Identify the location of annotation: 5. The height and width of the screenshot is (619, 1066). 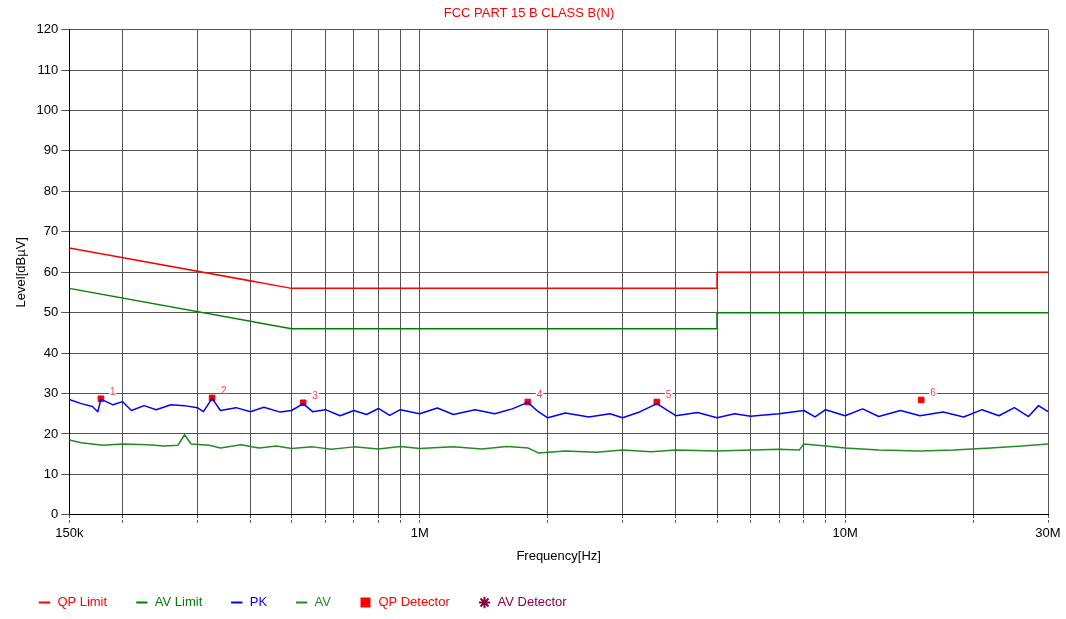
(668, 394).